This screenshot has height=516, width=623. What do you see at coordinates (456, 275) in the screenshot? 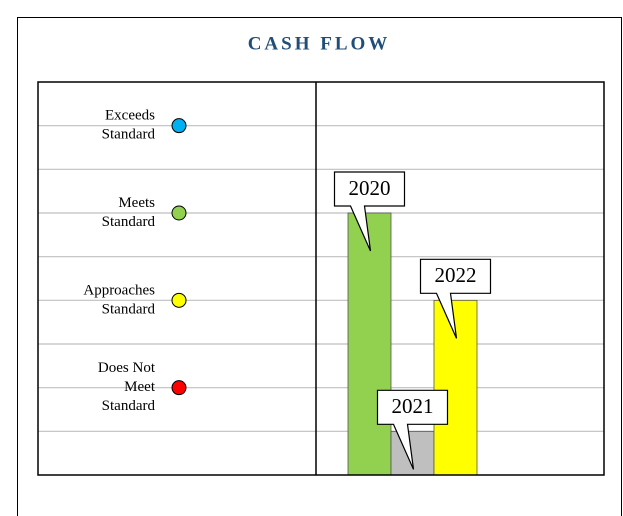
I see `callout-label: 2022` at bounding box center [456, 275].